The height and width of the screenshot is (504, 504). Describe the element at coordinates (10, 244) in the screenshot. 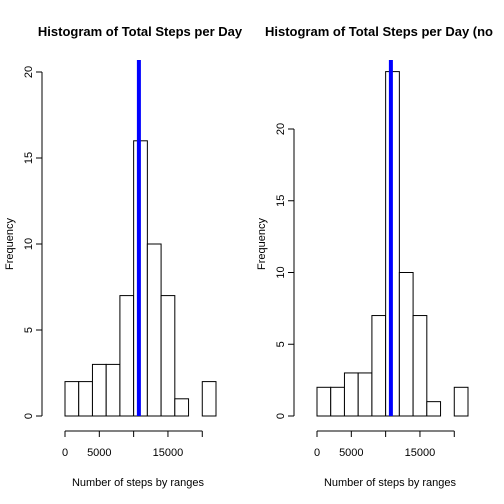

I see `y-axis-label-left: Frequency` at that location.